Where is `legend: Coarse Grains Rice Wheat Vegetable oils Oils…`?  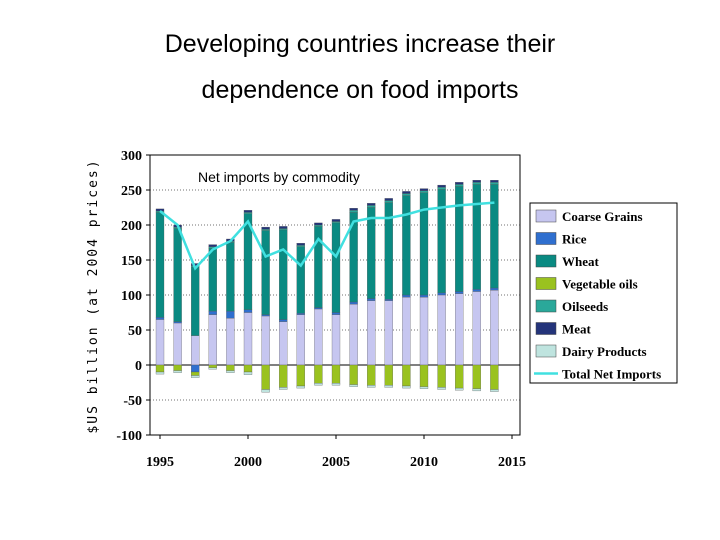
legend: Coarse Grains Rice Wheat Vegetable oils Oils… is located at coordinates (603, 293).